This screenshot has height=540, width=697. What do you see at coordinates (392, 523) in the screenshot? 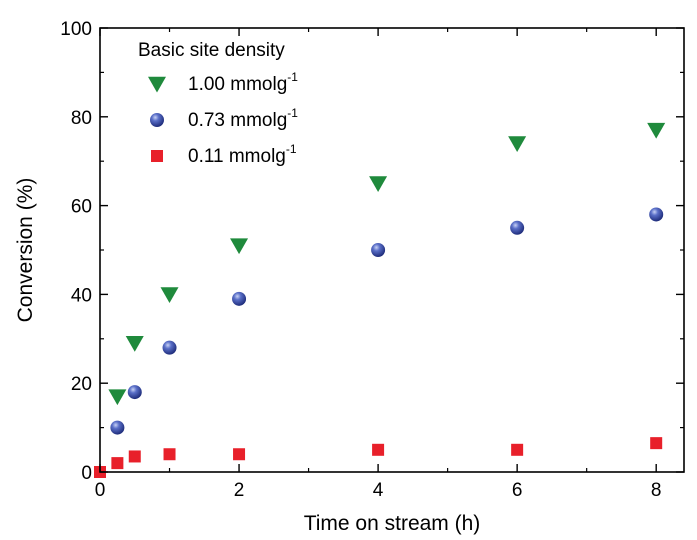
I see `x-axis-title: Time on stream (h)` at bounding box center [392, 523].